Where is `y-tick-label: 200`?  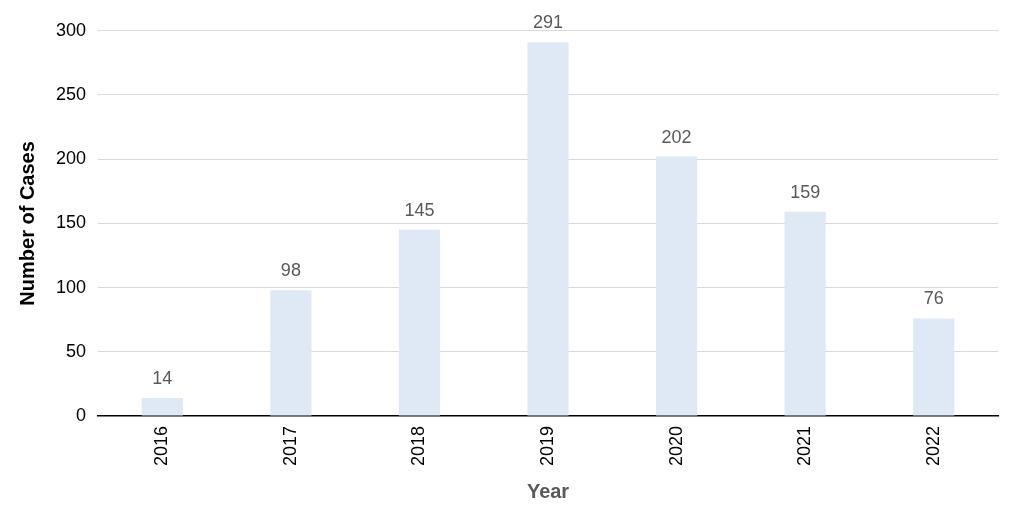
y-tick-label: 200 is located at coordinates (71, 158).